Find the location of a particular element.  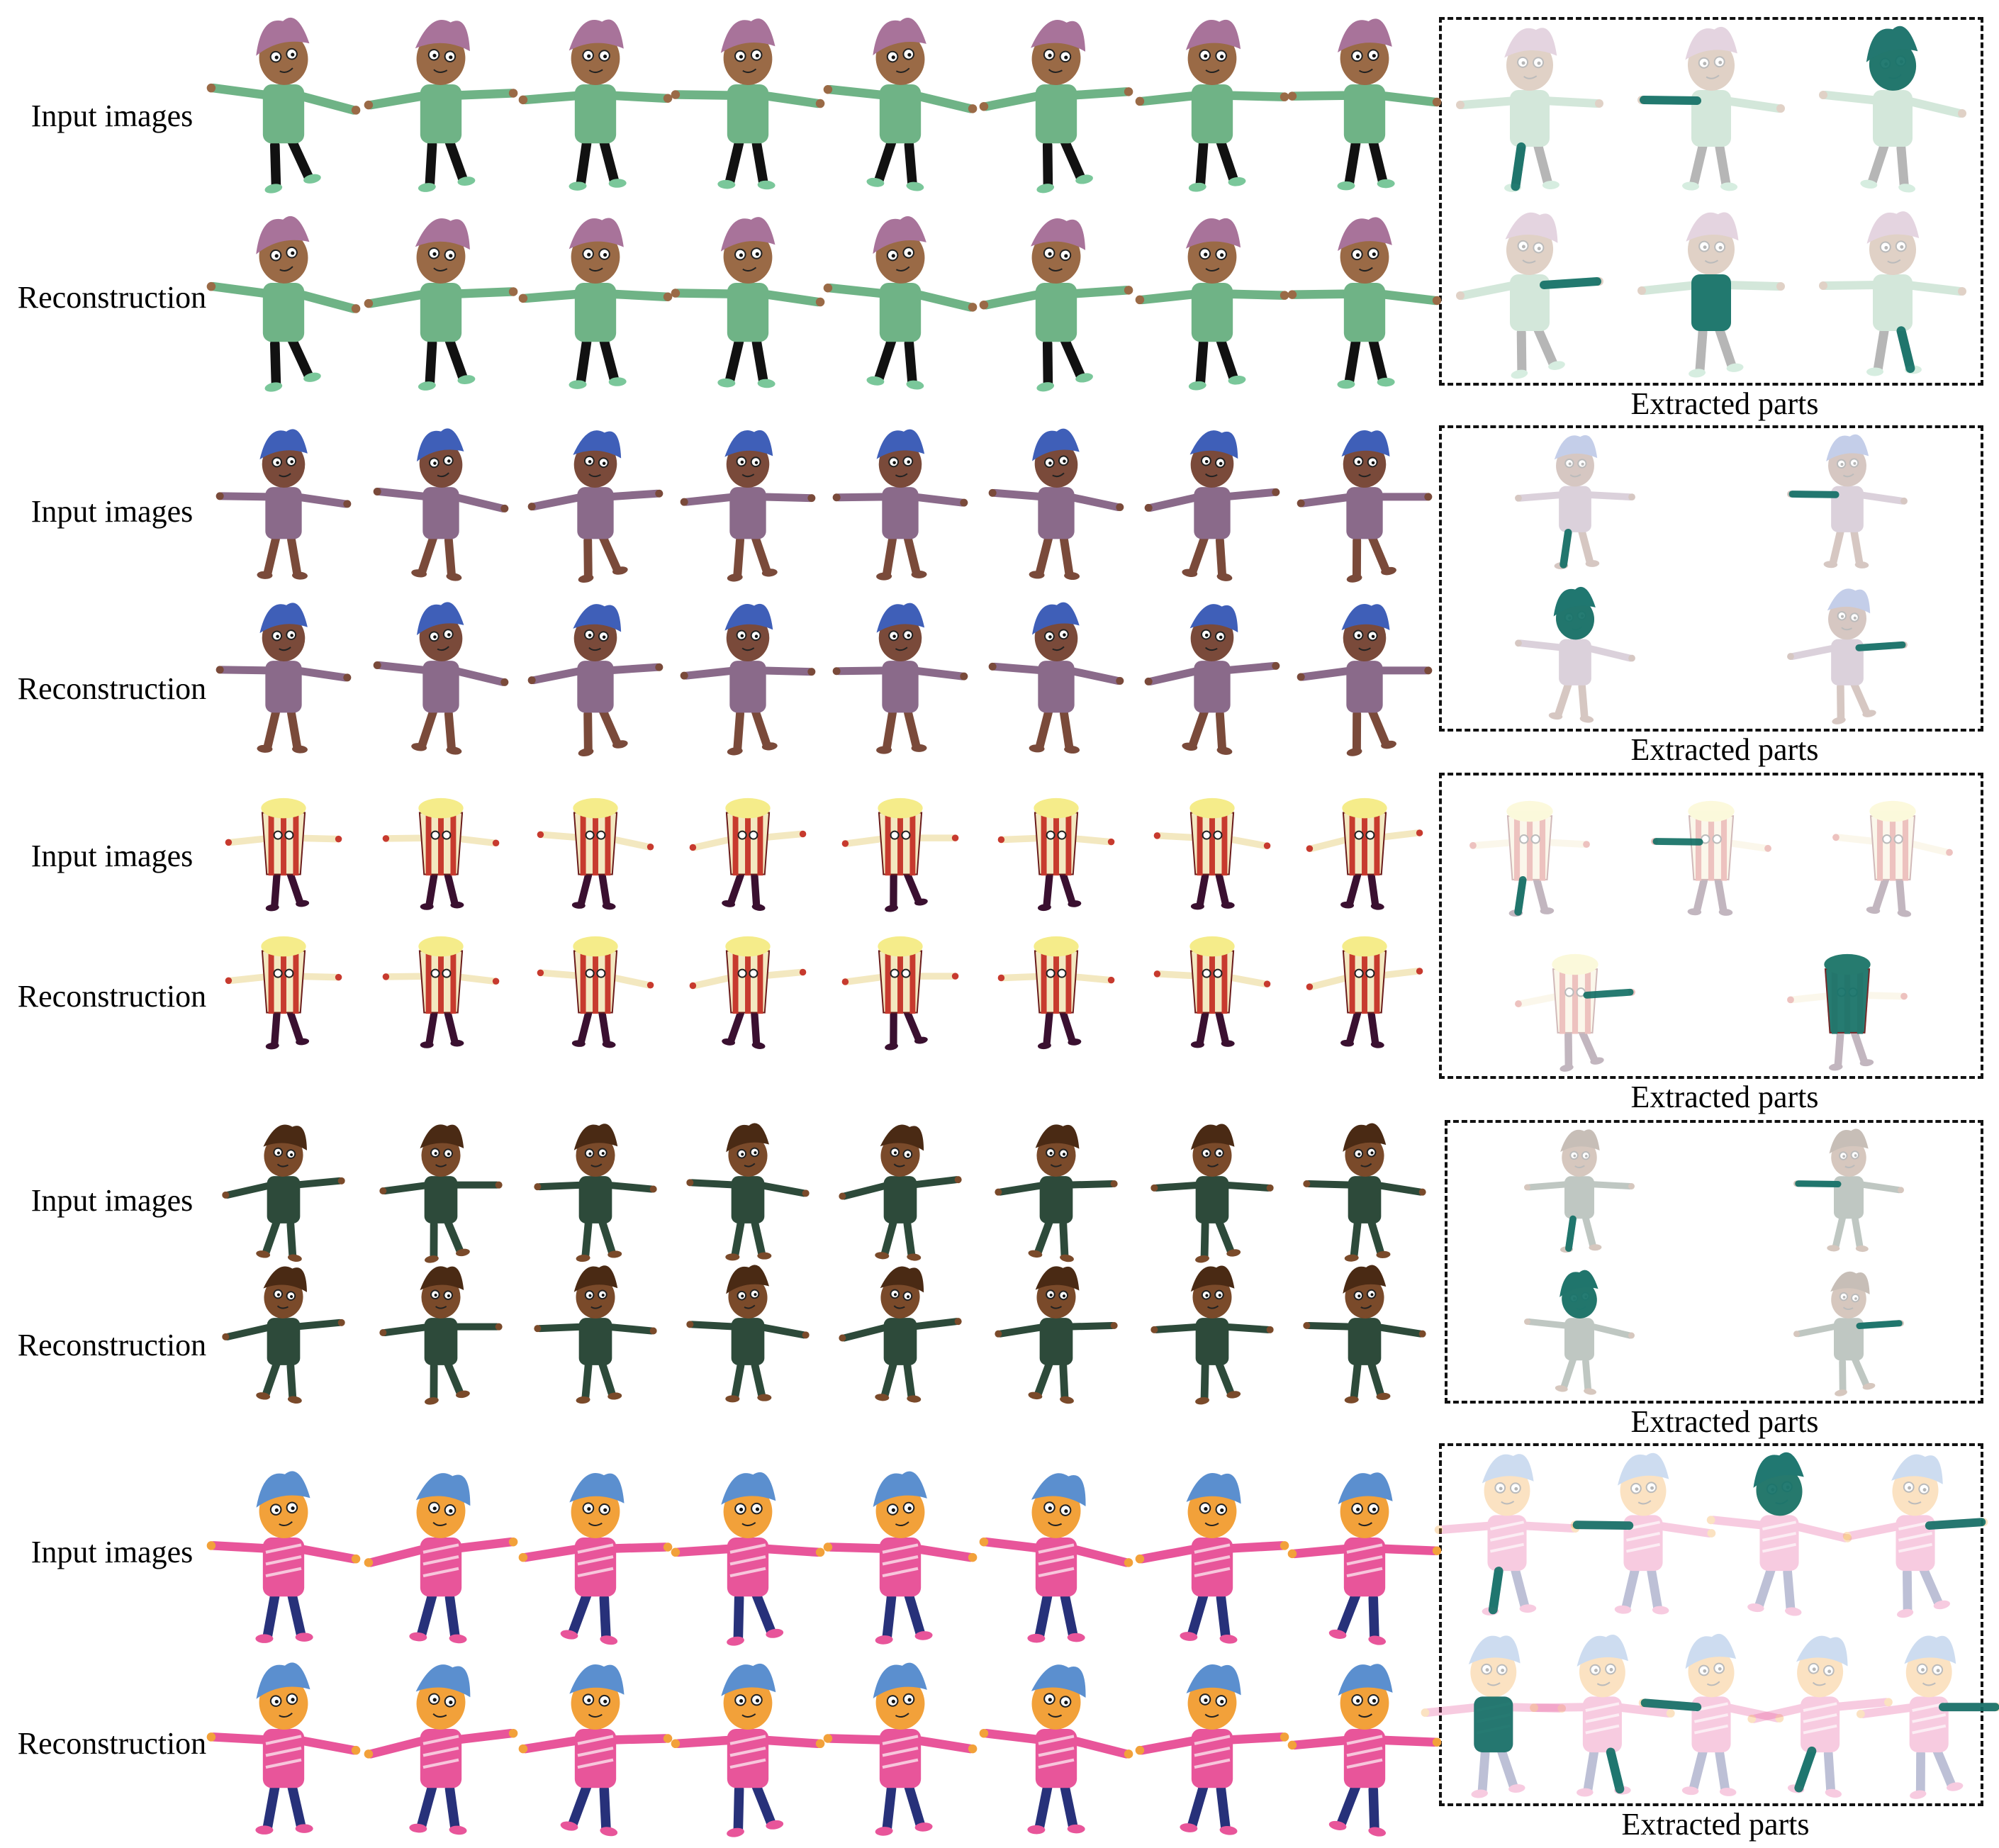

input-images-row is located at coordinates (824, 855).